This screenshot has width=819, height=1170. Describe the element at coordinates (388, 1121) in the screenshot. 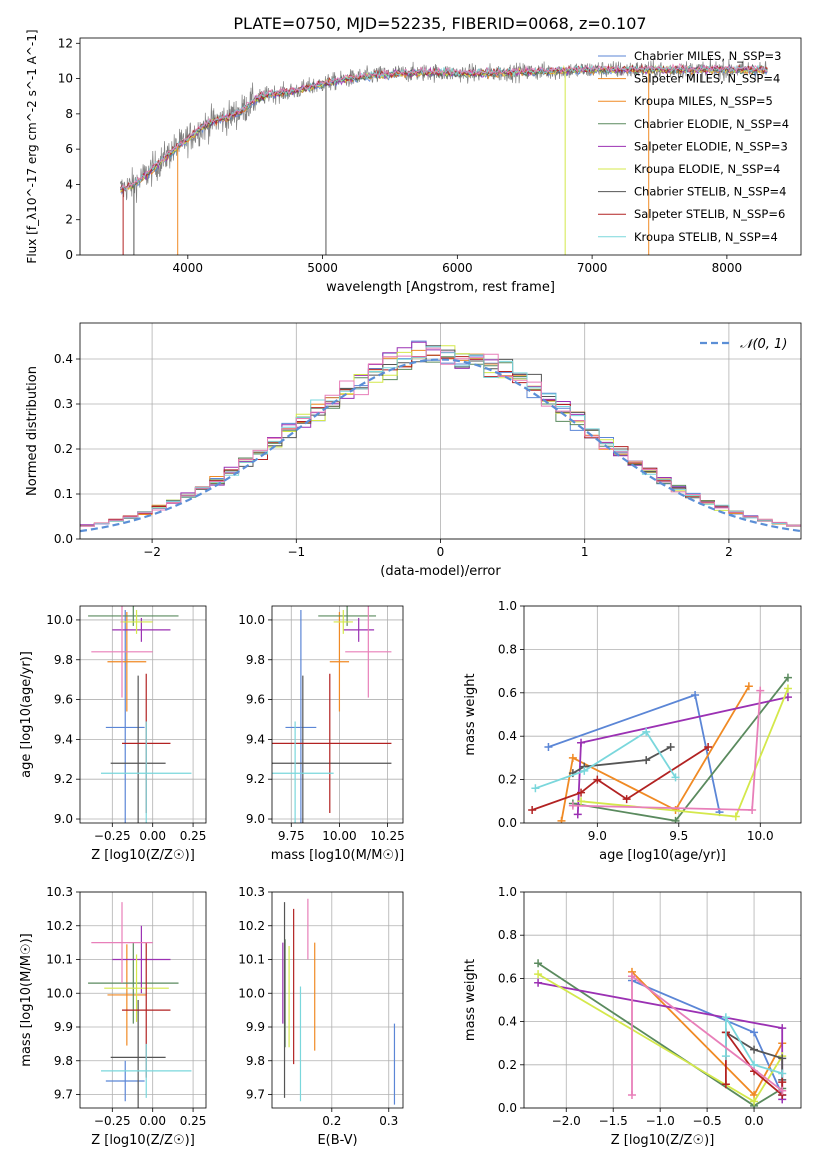

I see `x-tick-label: 0.3` at that location.